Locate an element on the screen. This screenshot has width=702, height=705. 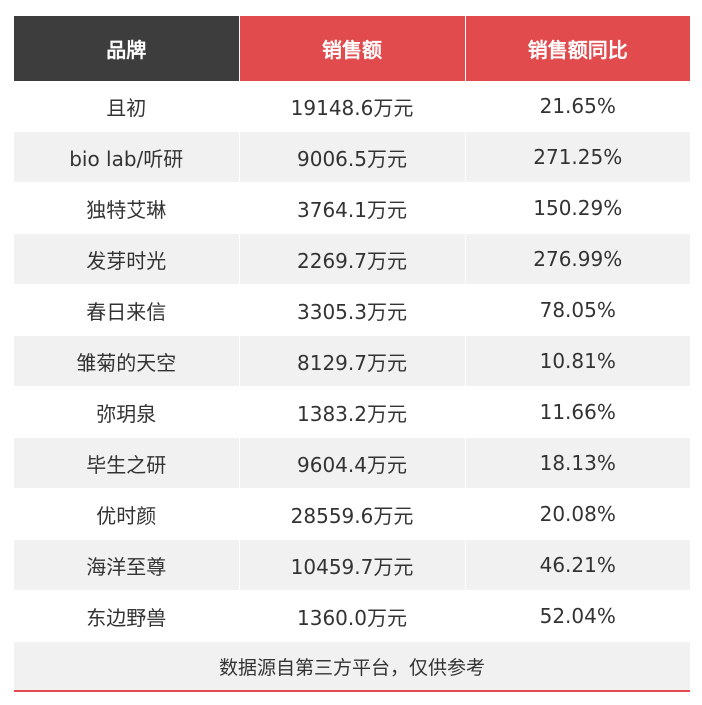
yoy-cell: 276.99% is located at coordinates (577, 259).